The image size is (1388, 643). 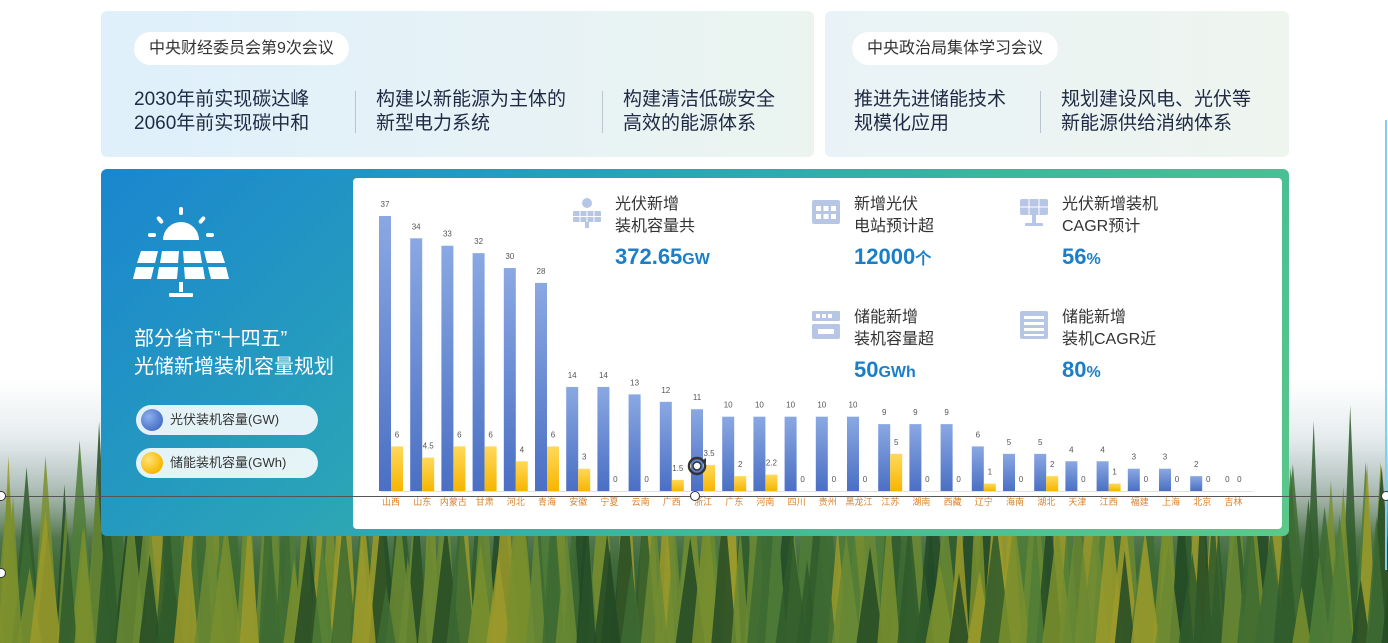 What do you see at coordinates (429, 446) in the screenshot?
I see `value-label-storage-1: 4.5` at bounding box center [429, 446].